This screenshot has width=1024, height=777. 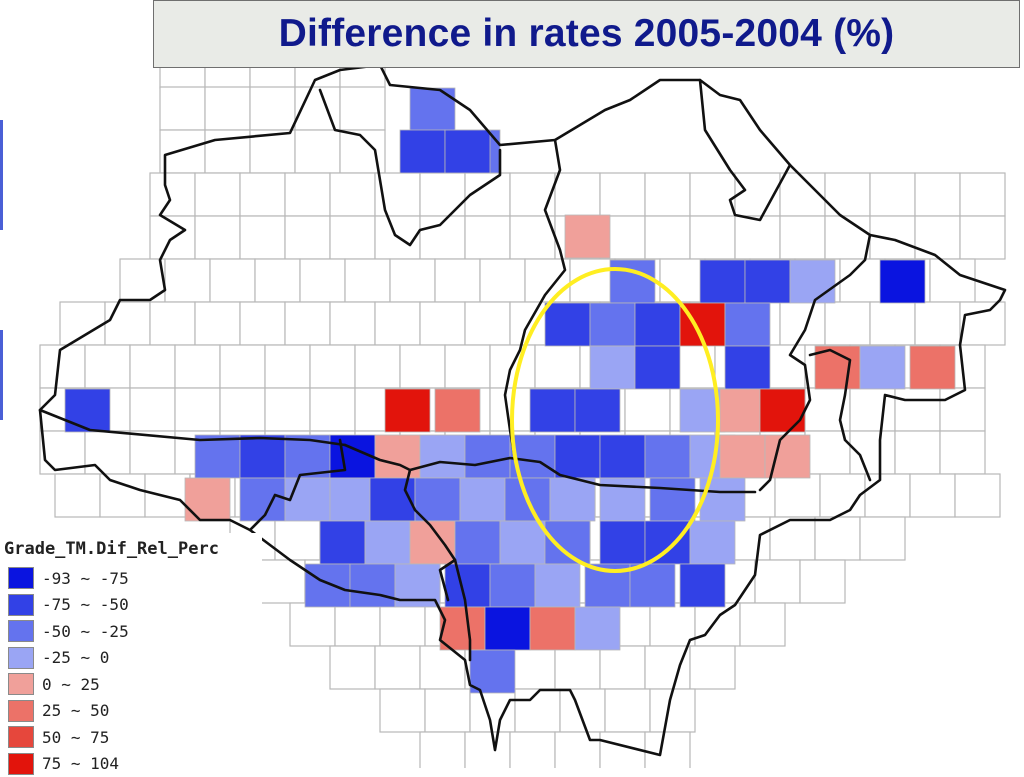 What do you see at coordinates (133, 711) in the screenshot?
I see `legend-row: 25 ∼ 50` at bounding box center [133, 711].